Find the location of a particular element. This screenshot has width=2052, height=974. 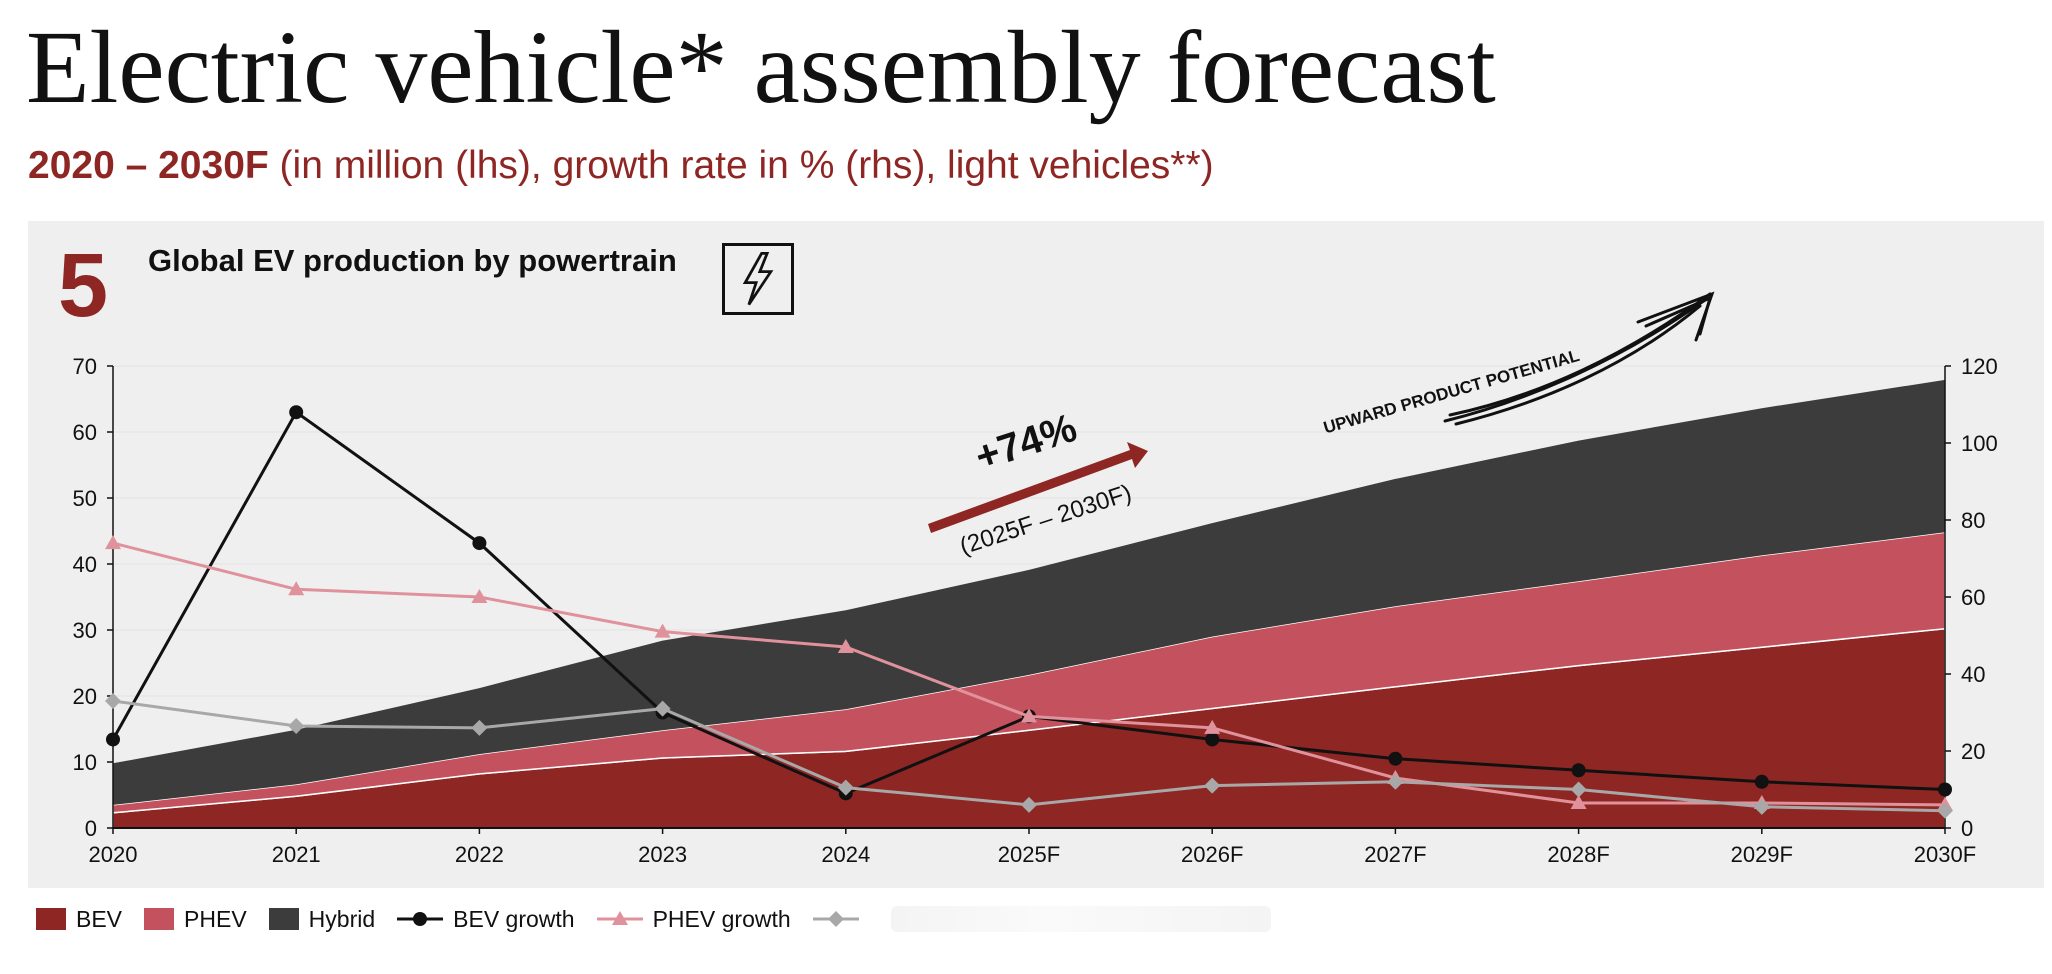

legend-item-hybrid: Hybrid is located at coordinates (322, 919).